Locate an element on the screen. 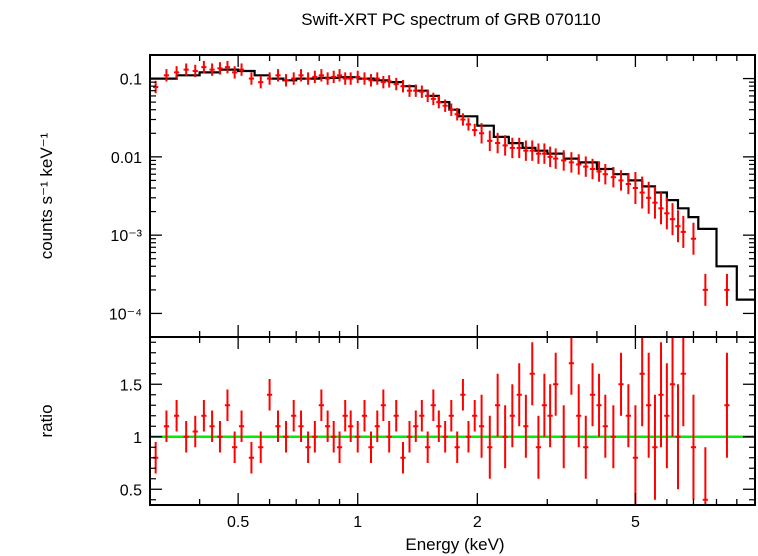 The image size is (758, 556). y-tick-label: 0.1 is located at coordinates (131, 80).